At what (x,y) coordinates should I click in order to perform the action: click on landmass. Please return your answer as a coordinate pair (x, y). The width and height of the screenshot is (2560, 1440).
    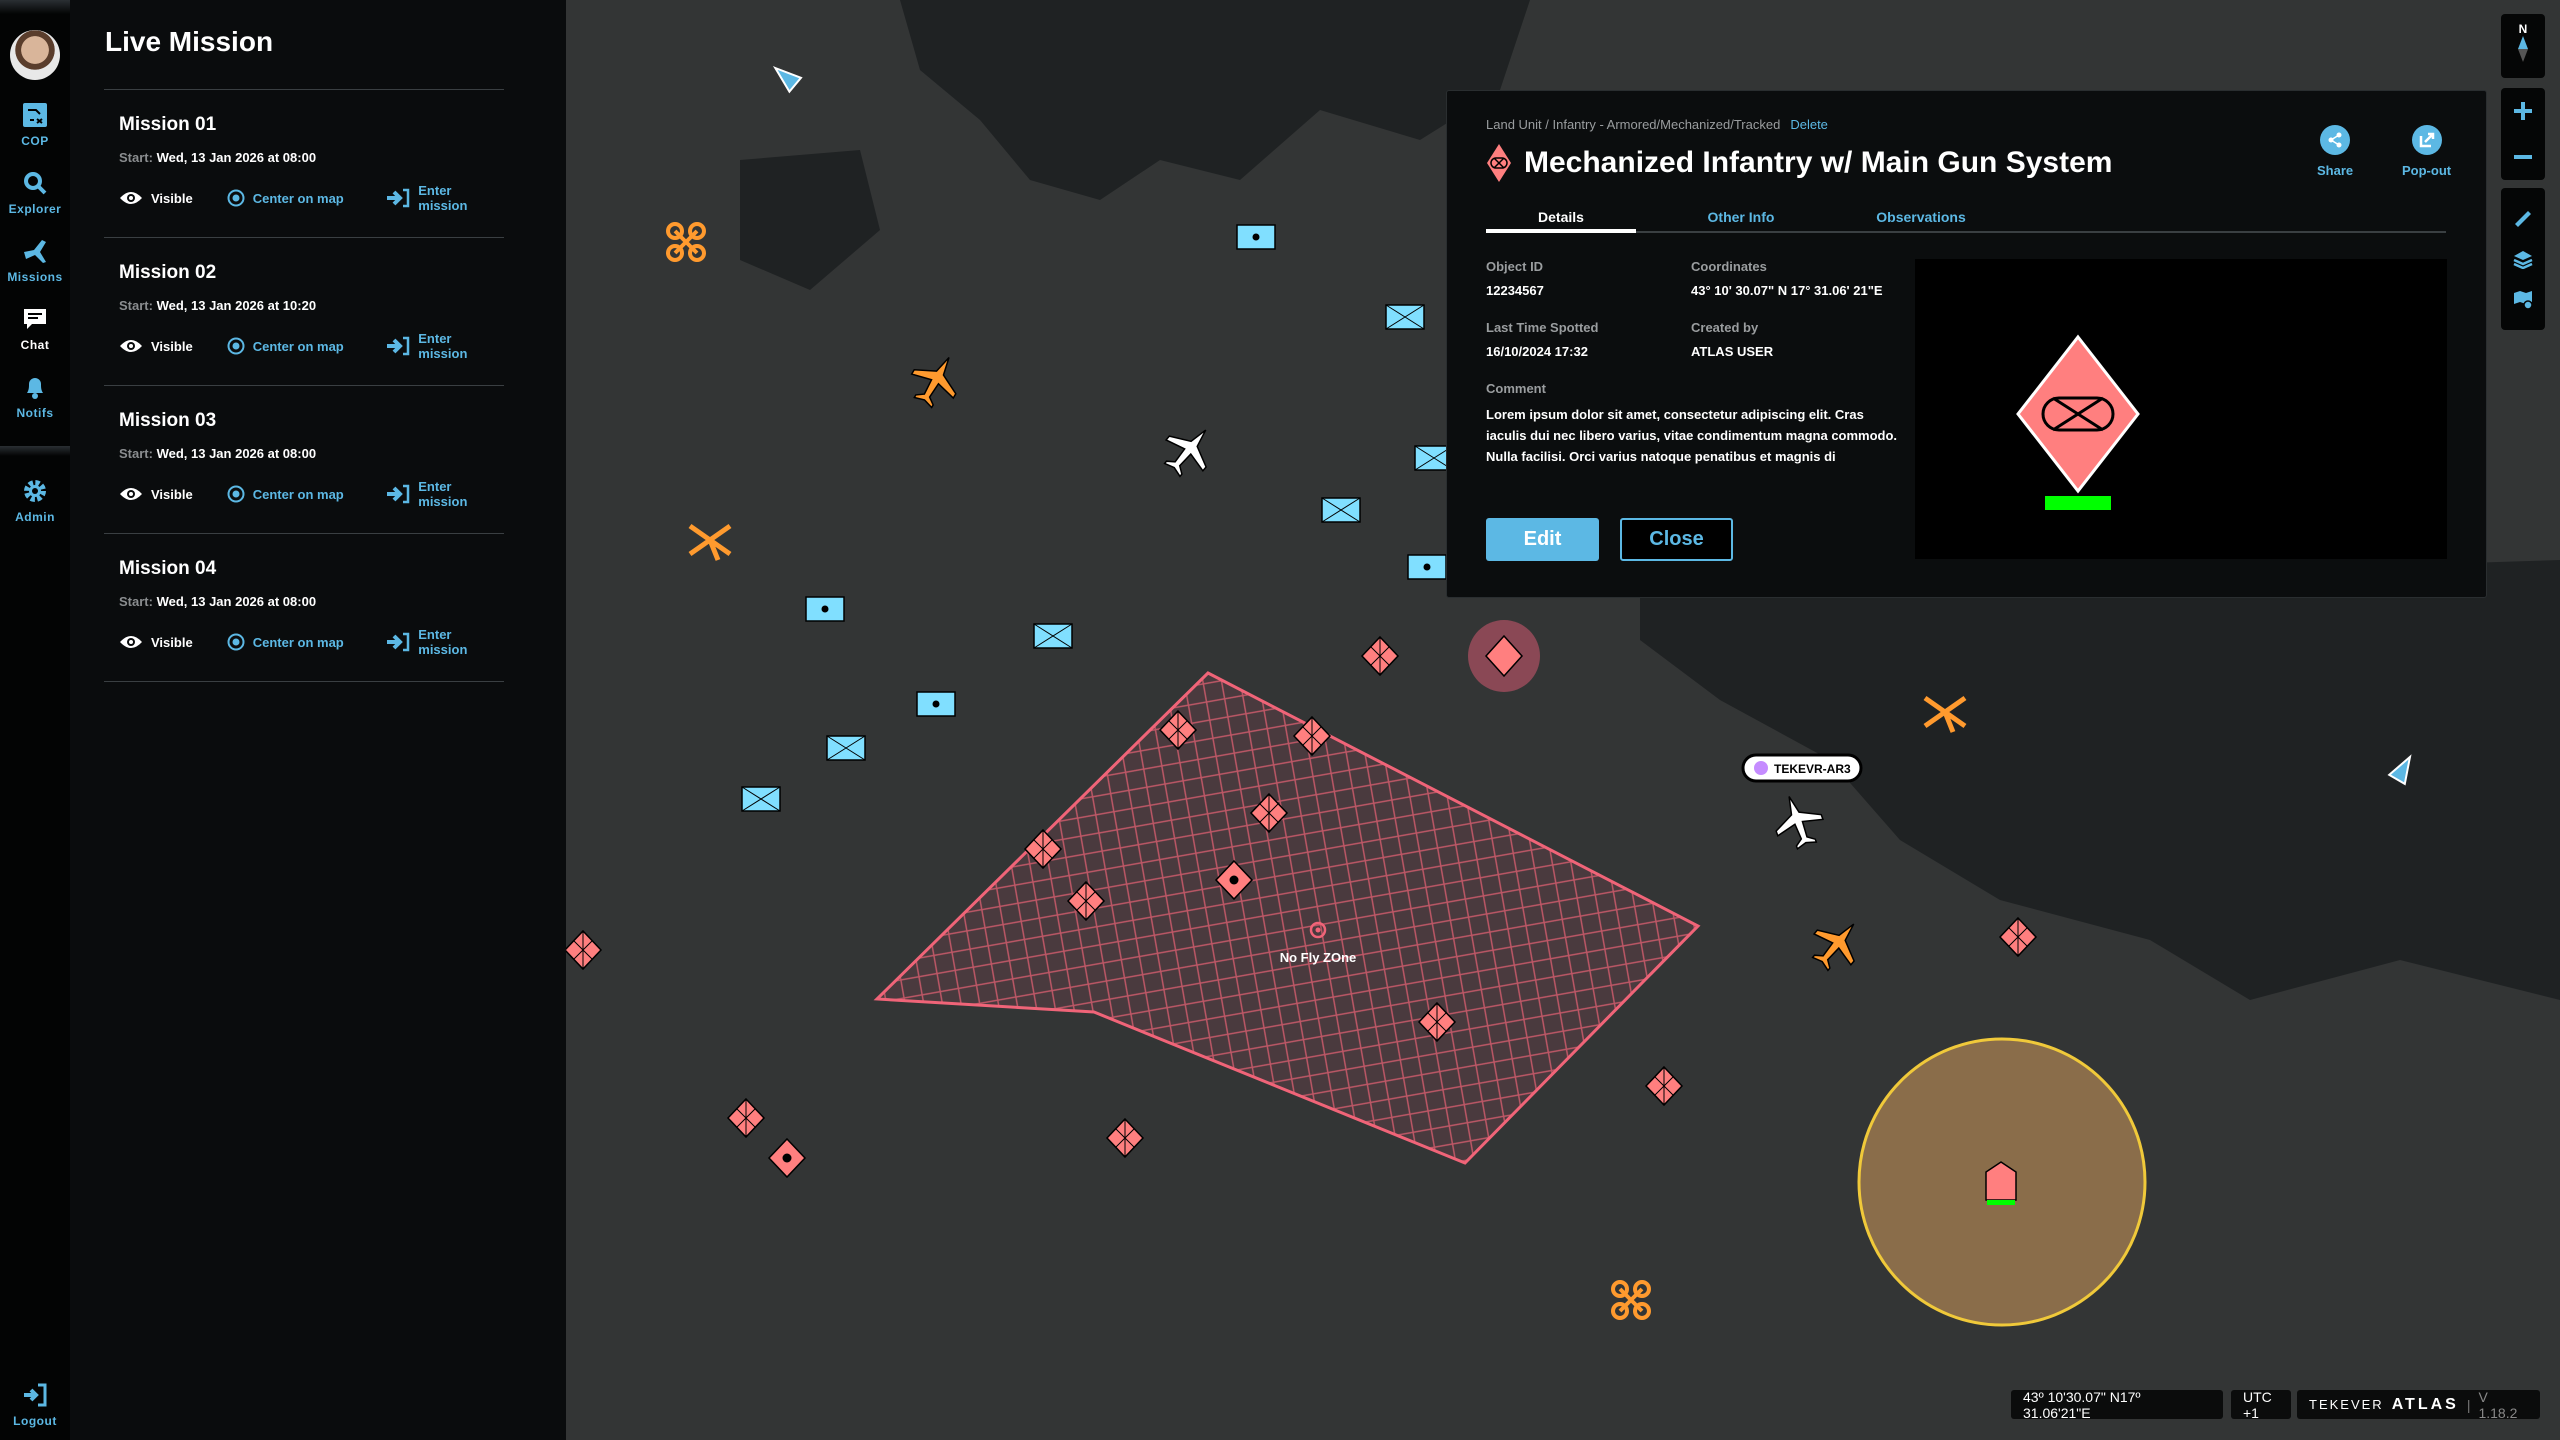
    Looking at the image, I should click on (810, 220).